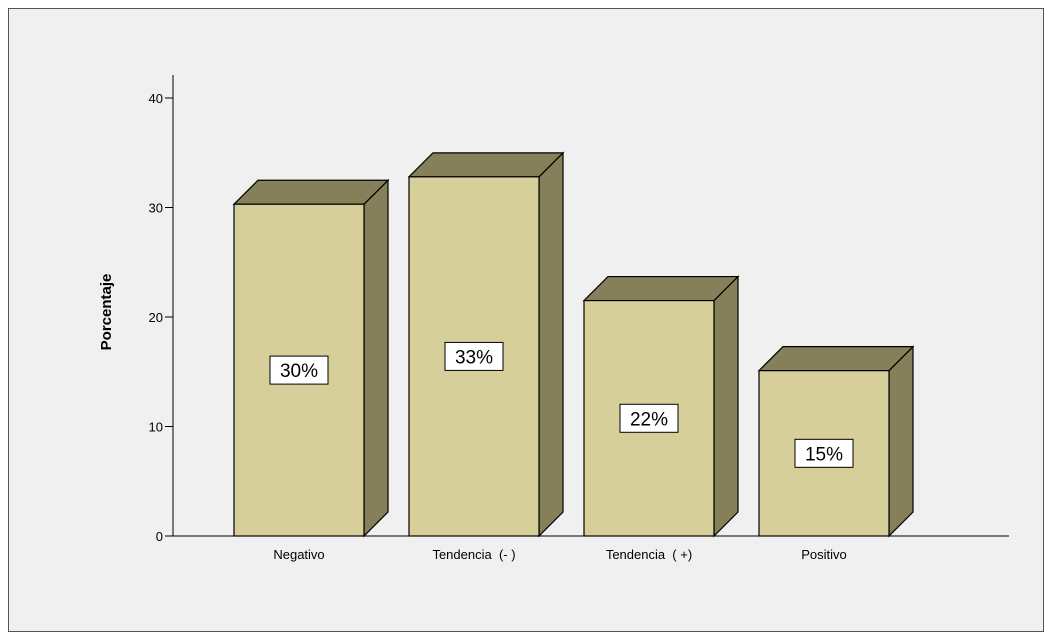 Image resolution: width=1046 pixels, height=633 pixels. I want to click on data-labels: 30% 33% 22% 15%, so click(561, 404).